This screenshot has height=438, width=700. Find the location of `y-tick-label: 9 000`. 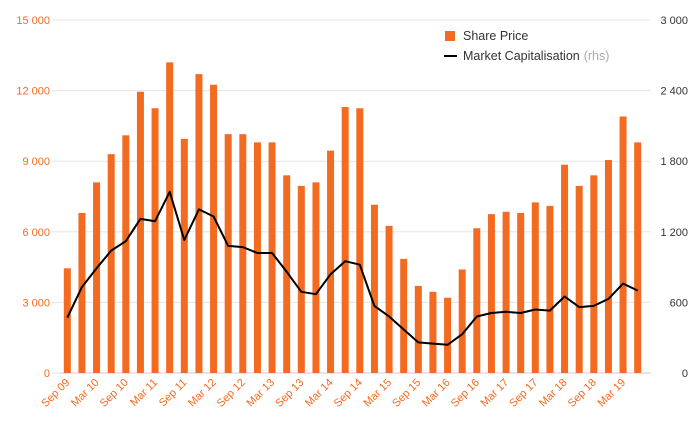

y-tick-label: 9 000 is located at coordinates (36, 162).